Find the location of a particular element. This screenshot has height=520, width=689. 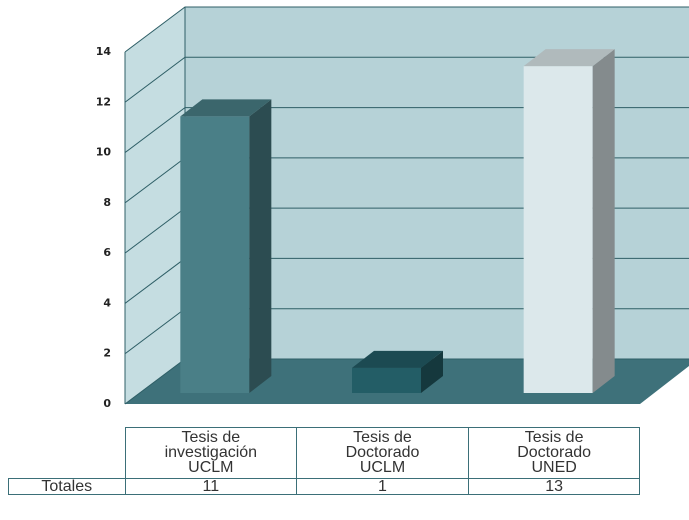

values-row: Totales 11 1 13 is located at coordinates (324, 486).